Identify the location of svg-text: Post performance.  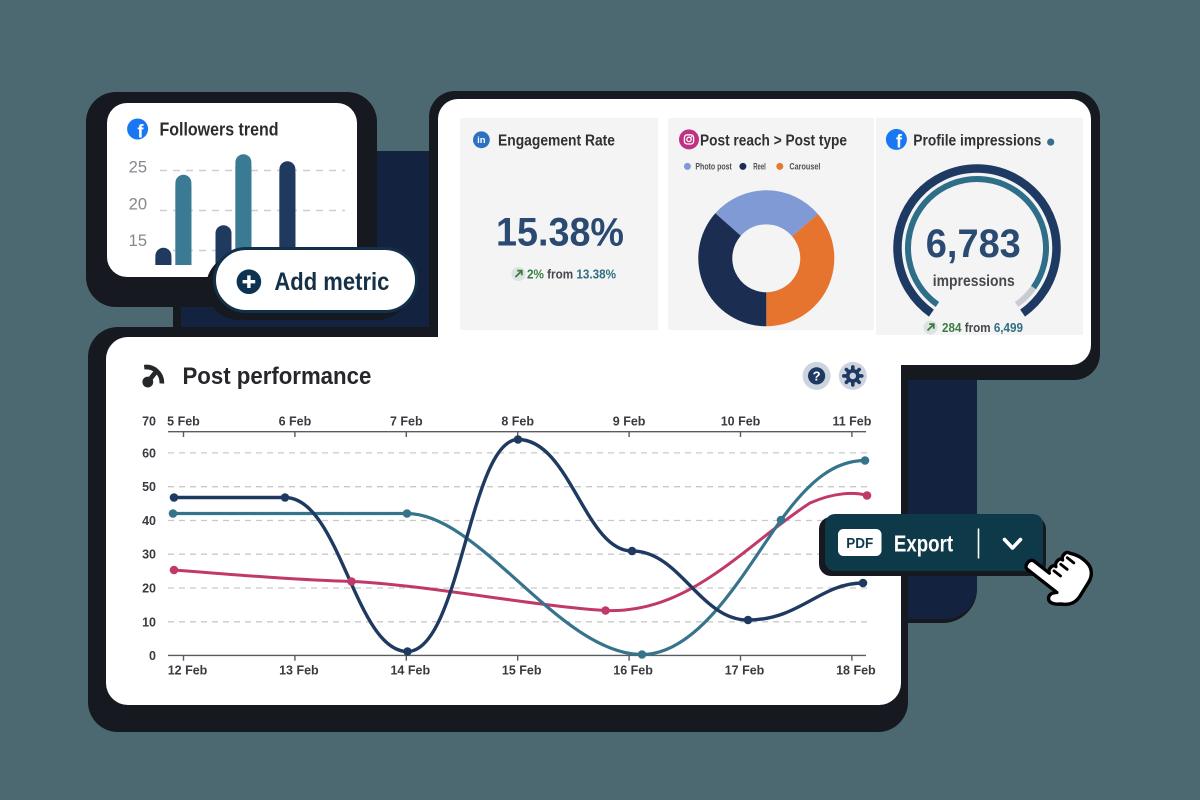
(277, 376).